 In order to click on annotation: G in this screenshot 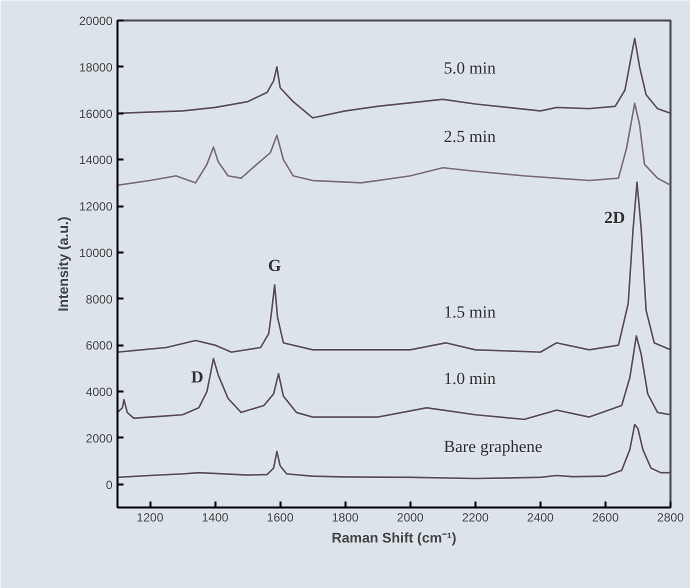, I will do `click(275, 265)`.